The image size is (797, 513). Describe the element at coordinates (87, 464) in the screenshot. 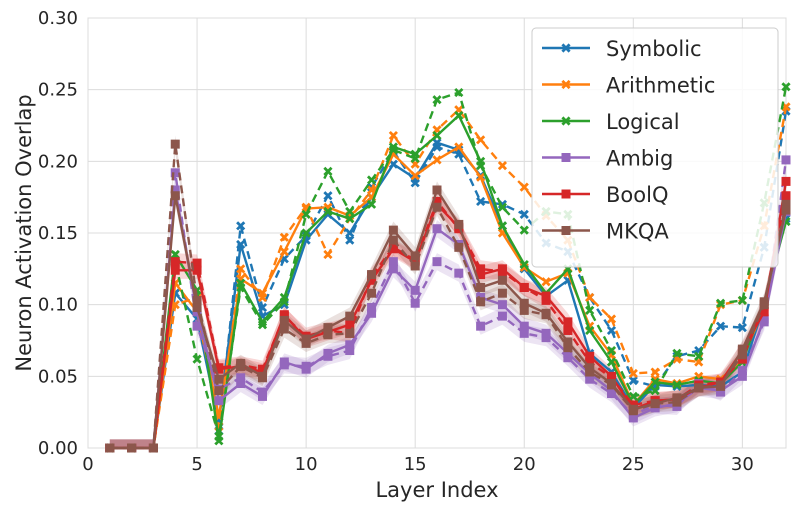

I see `x-tick-label: 0` at that location.